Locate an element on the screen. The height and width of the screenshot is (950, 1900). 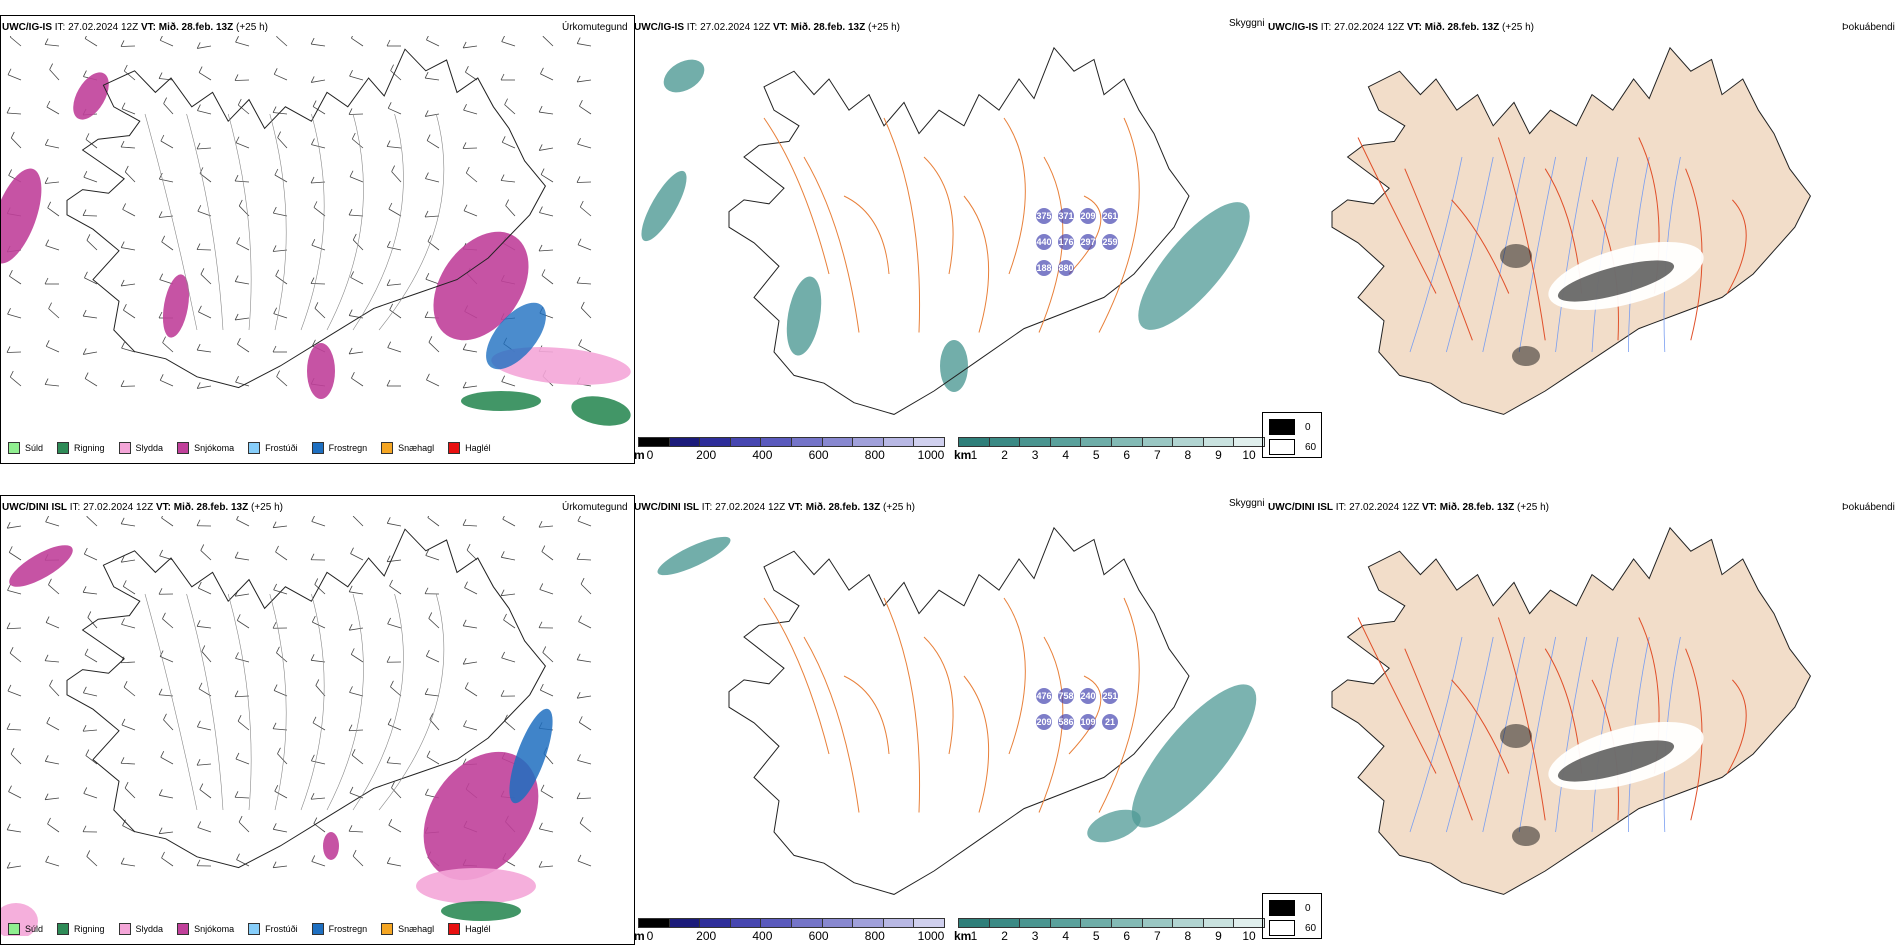
precip-areas is located at coordinates (316, 249).